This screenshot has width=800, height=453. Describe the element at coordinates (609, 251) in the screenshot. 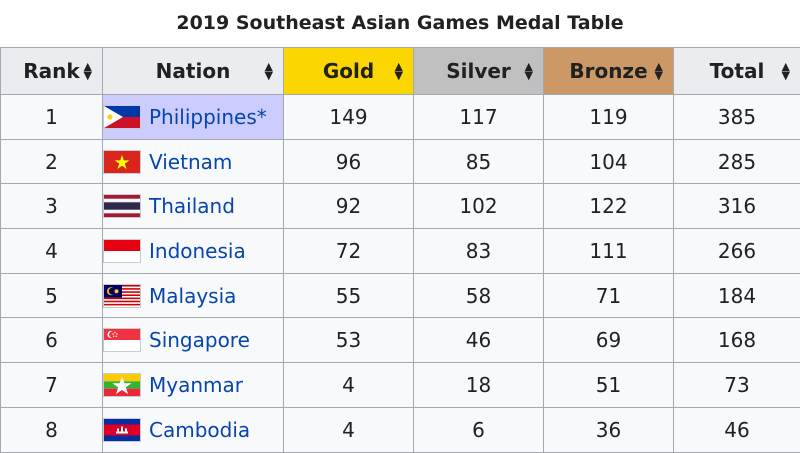

I see `bronze-cell: 111` at that location.